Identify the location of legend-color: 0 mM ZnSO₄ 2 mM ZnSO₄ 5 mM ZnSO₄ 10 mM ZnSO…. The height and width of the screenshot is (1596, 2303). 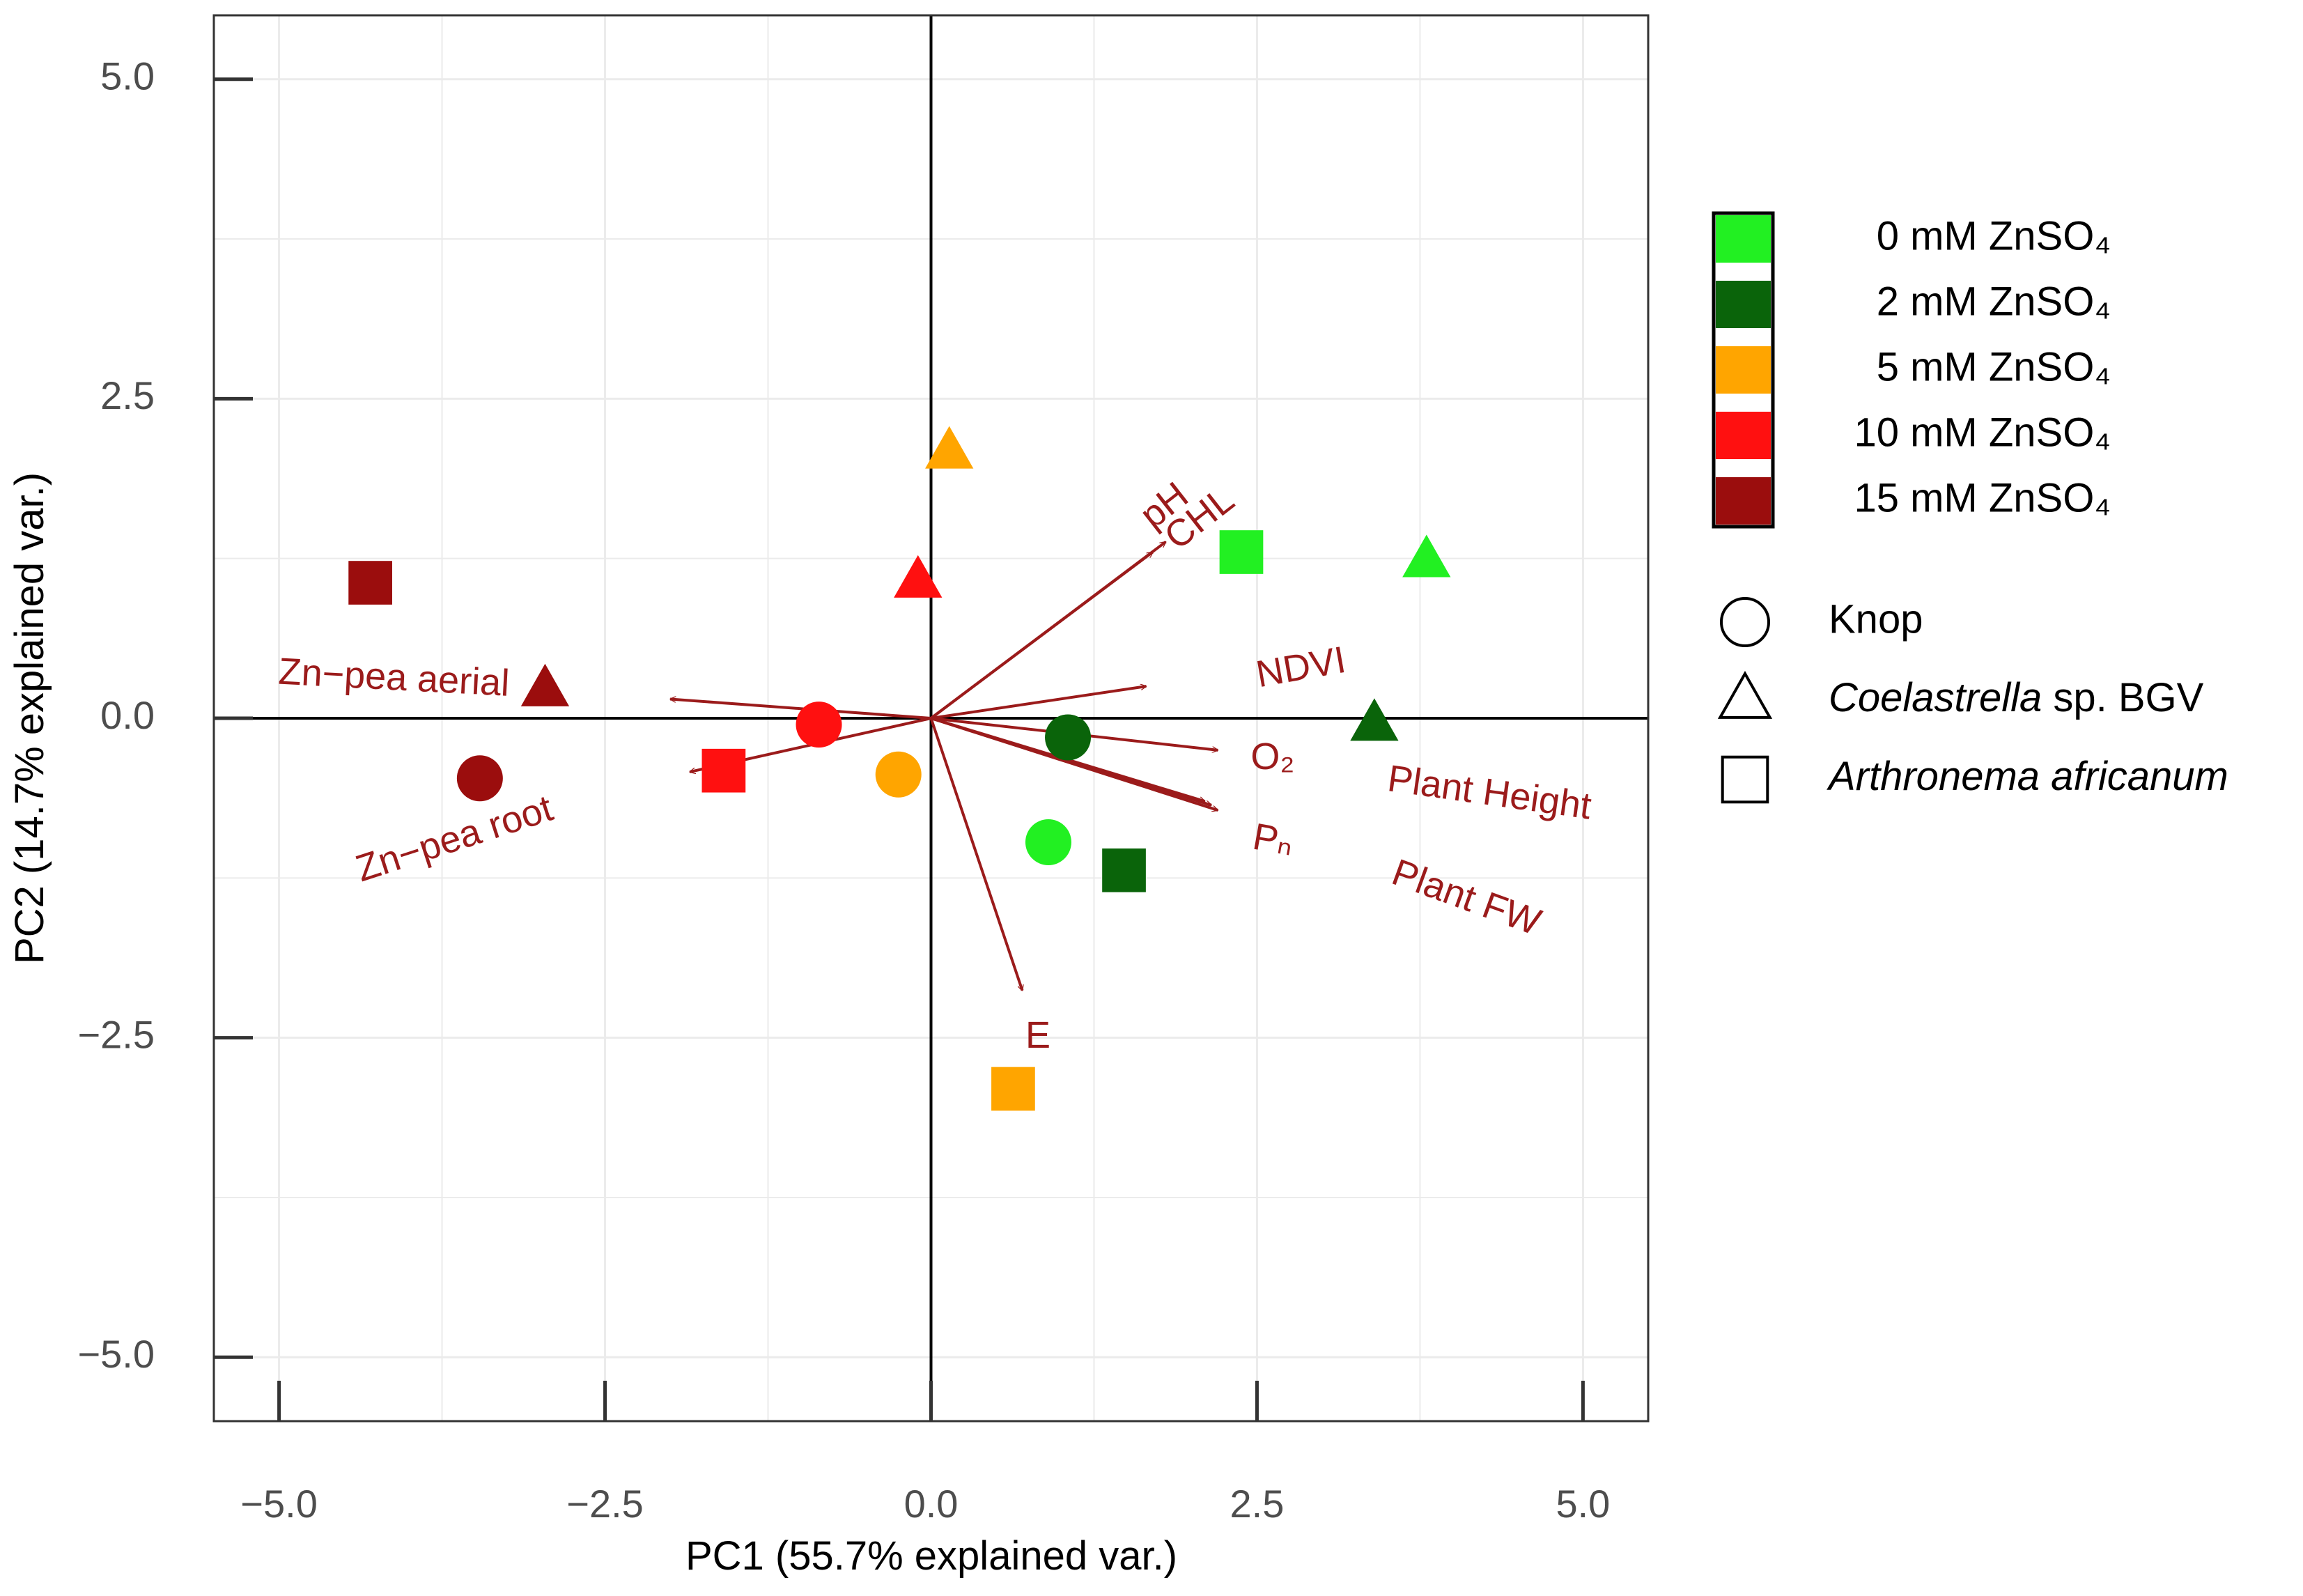
(1911, 370).